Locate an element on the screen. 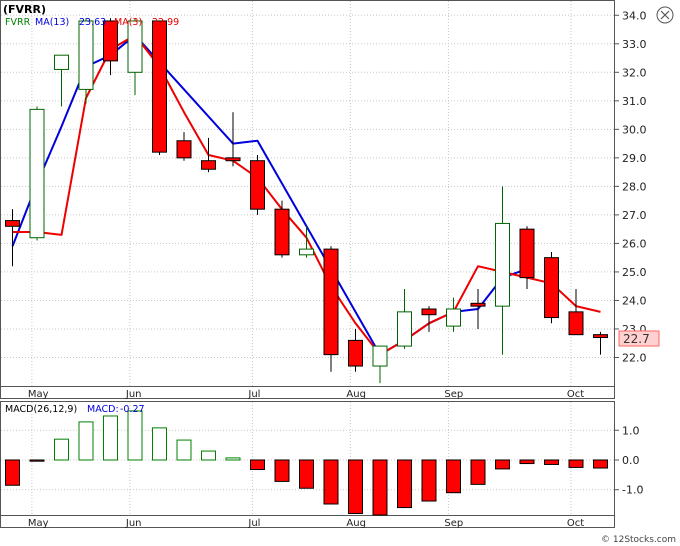 This screenshot has height=546, width=680. price-y-tick-label: 22.0 is located at coordinates (634, 357).